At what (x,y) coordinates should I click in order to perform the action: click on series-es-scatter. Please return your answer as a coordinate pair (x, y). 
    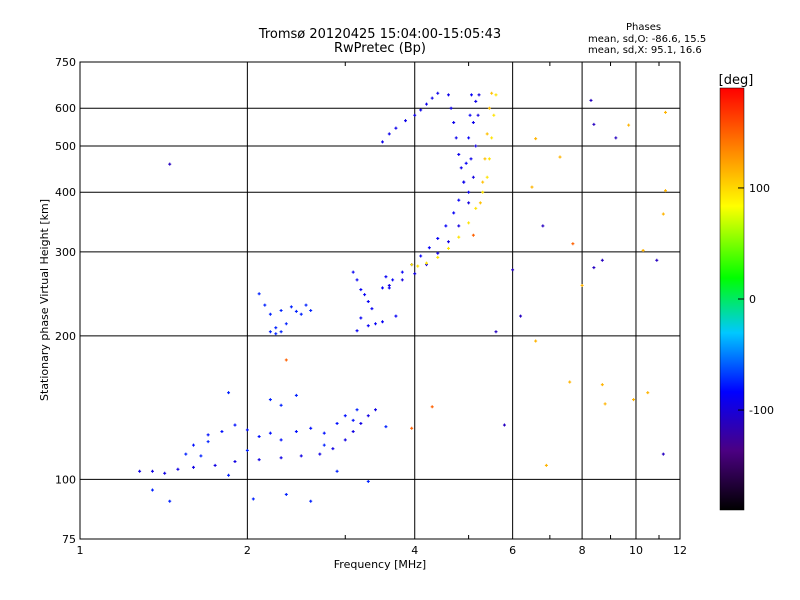
    Looking at the image, I should click on (269, 447).